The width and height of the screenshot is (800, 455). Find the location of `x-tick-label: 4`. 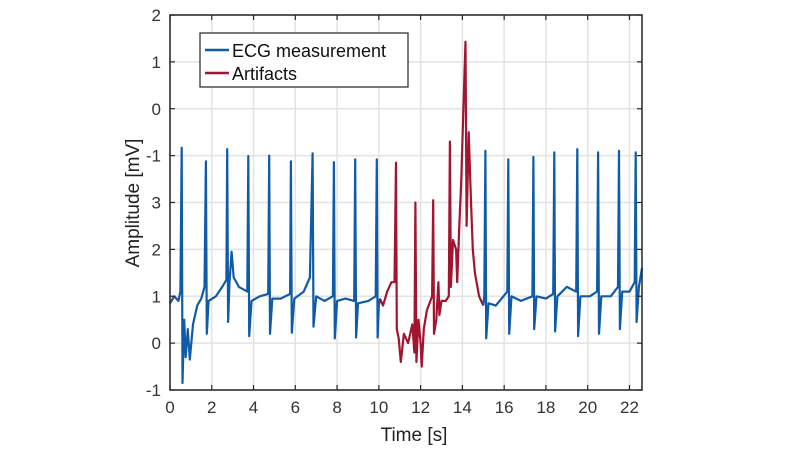

x-tick-label: 4 is located at coordinates (253, 407).